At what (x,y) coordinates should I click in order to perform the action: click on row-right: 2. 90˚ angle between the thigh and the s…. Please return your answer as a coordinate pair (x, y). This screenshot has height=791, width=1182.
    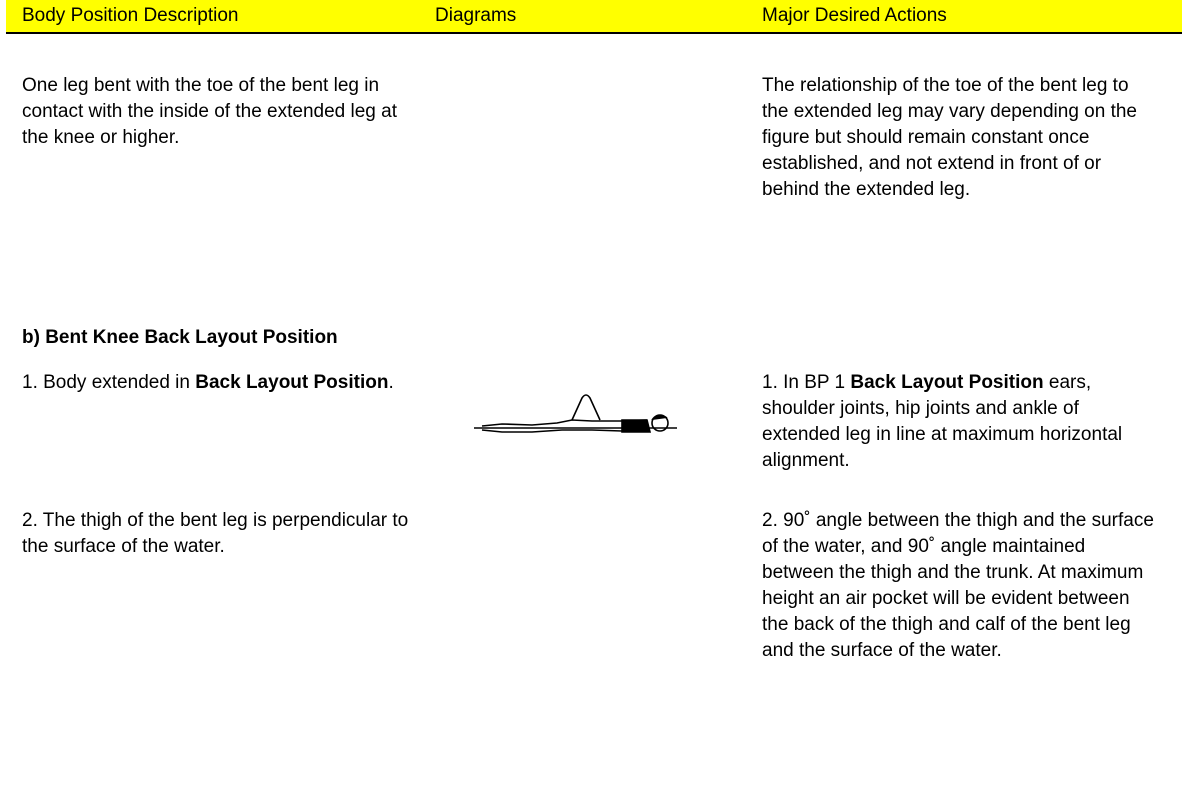
    Looking at the image, I should click on (959, 586).